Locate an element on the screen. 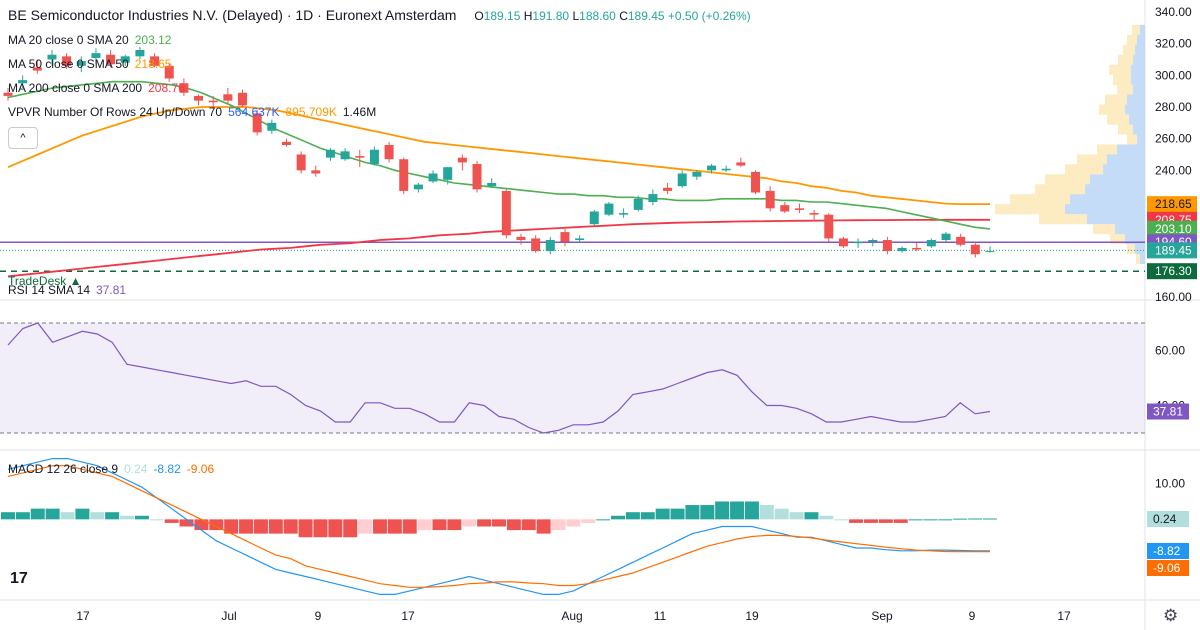  time-tick-label: 17 is located at coordinates (1064, 616).